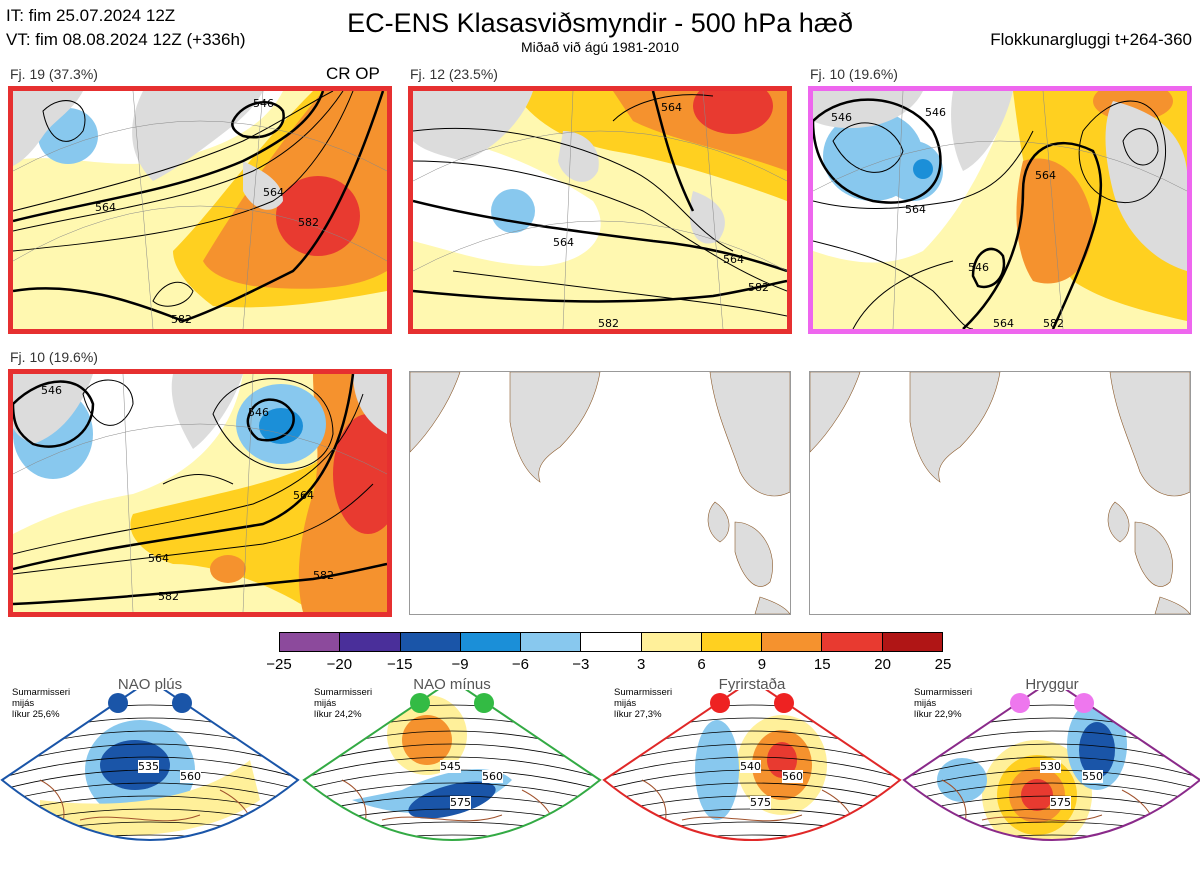 Image resolution: width=1200 pixels, height=871 pixels. I want to click on cluster-map-3: 546 546 564 564 546 564 582, so click(1000, 210).